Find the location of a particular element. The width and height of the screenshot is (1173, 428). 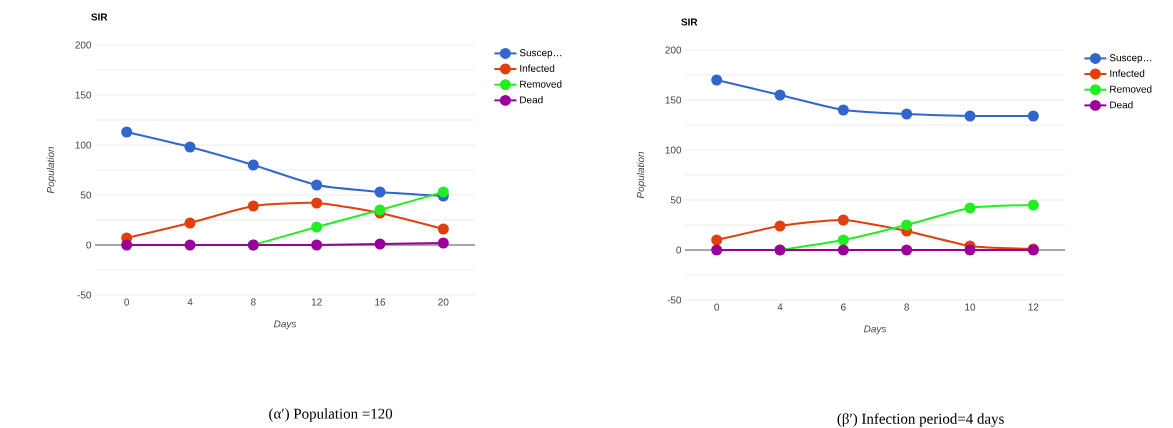

x-tick-label: 10 is located at coordinates (970, 307).